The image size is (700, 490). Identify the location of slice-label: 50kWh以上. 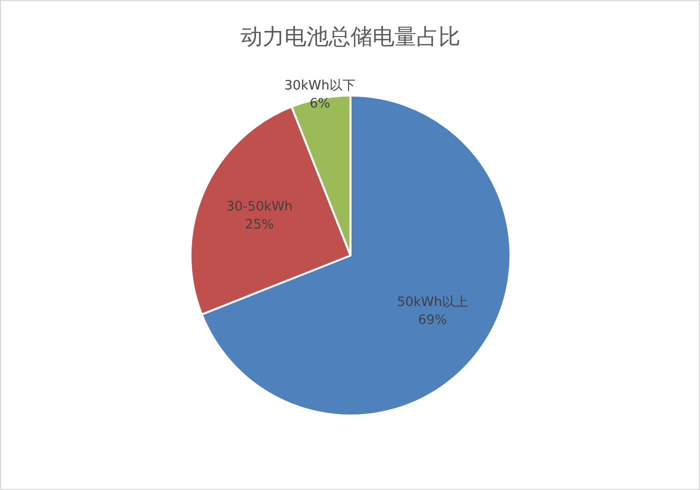
(432, 302).